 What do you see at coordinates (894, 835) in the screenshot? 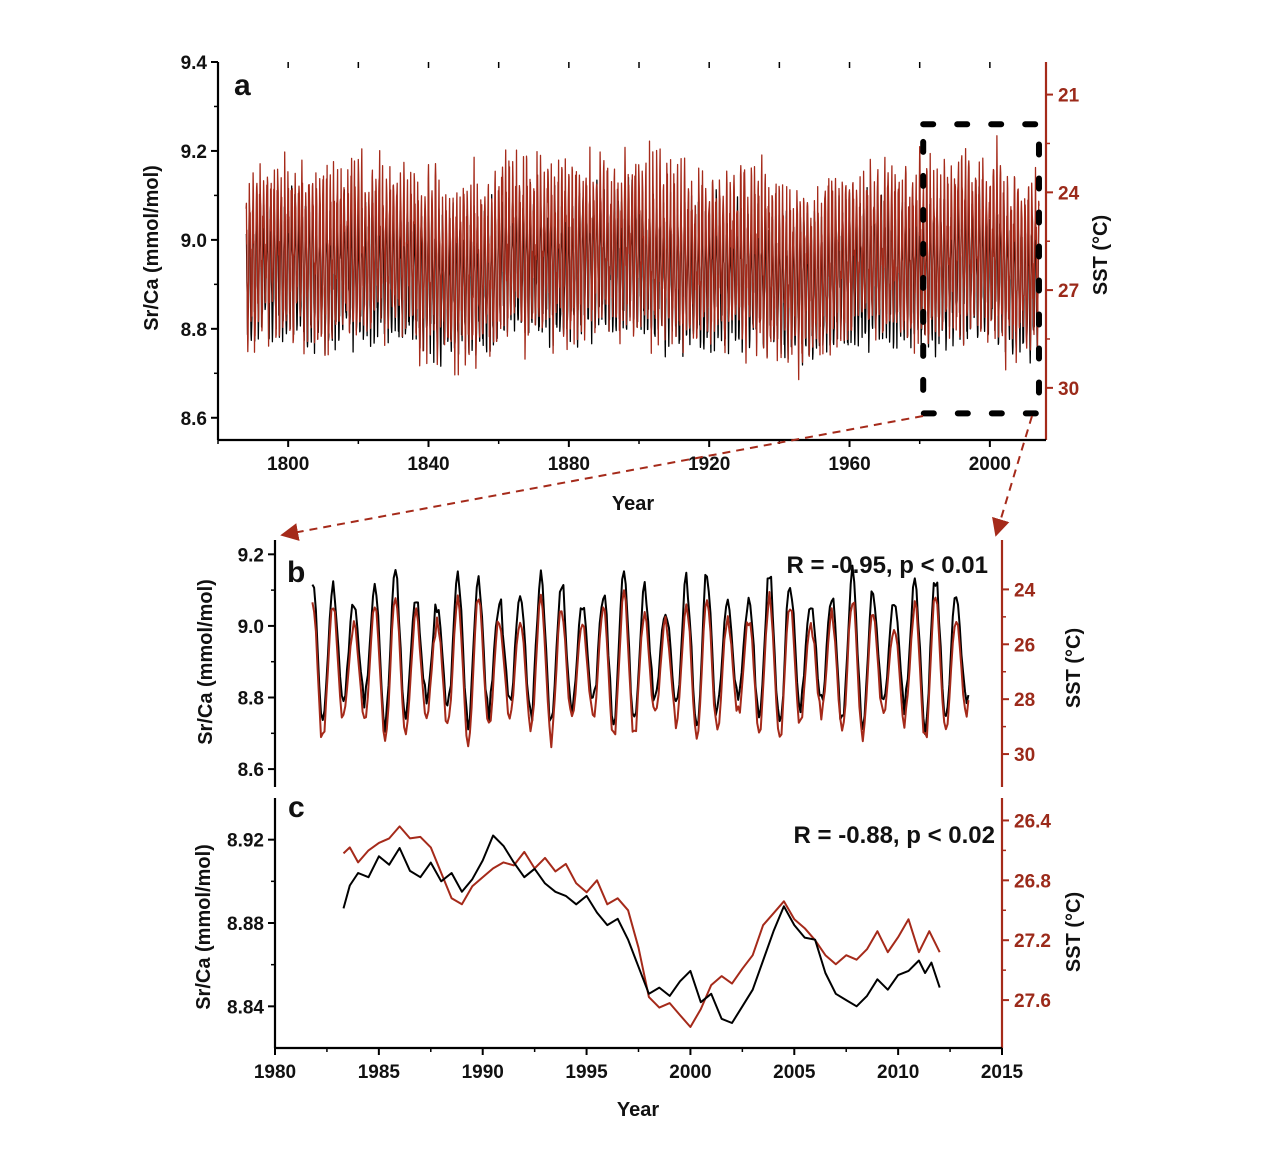
I see `panel-c-correlation: R = -0.88, p < 0.02` at bounding box center [894, 835].